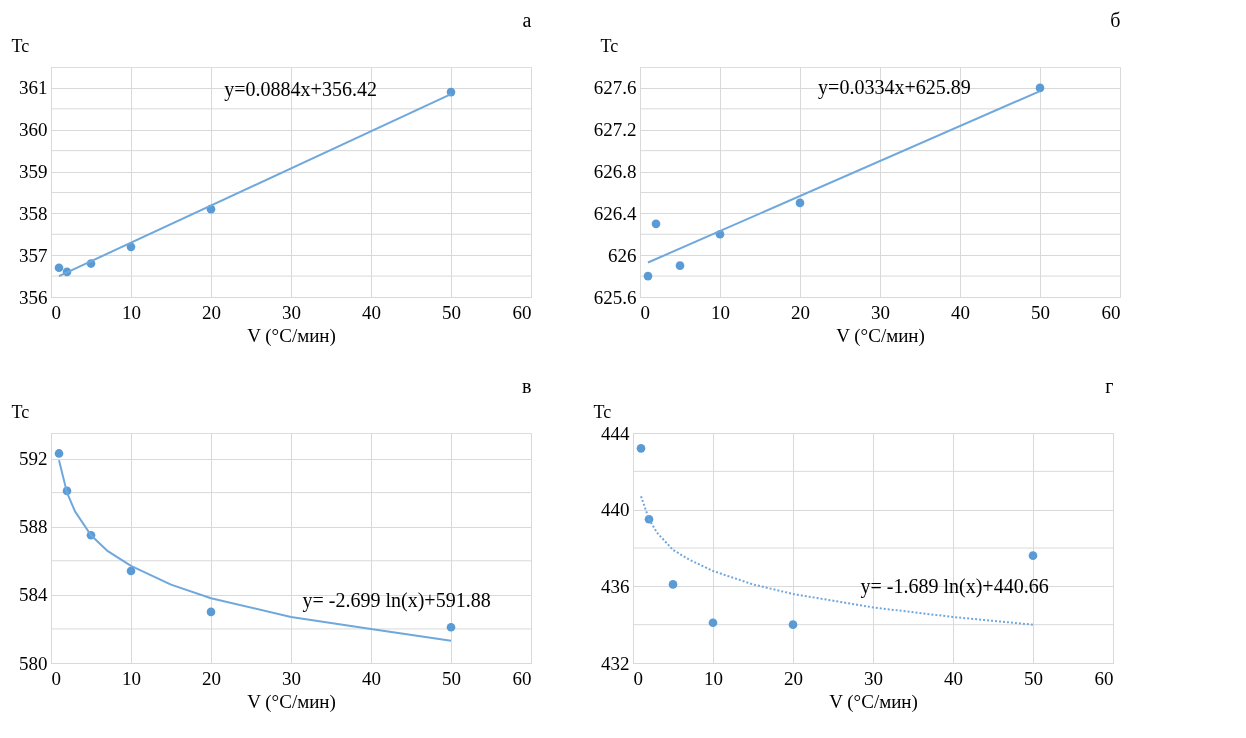 The image size is (1246, 738). I want to click on y-tick-label: 627.6, so click(615, 88).